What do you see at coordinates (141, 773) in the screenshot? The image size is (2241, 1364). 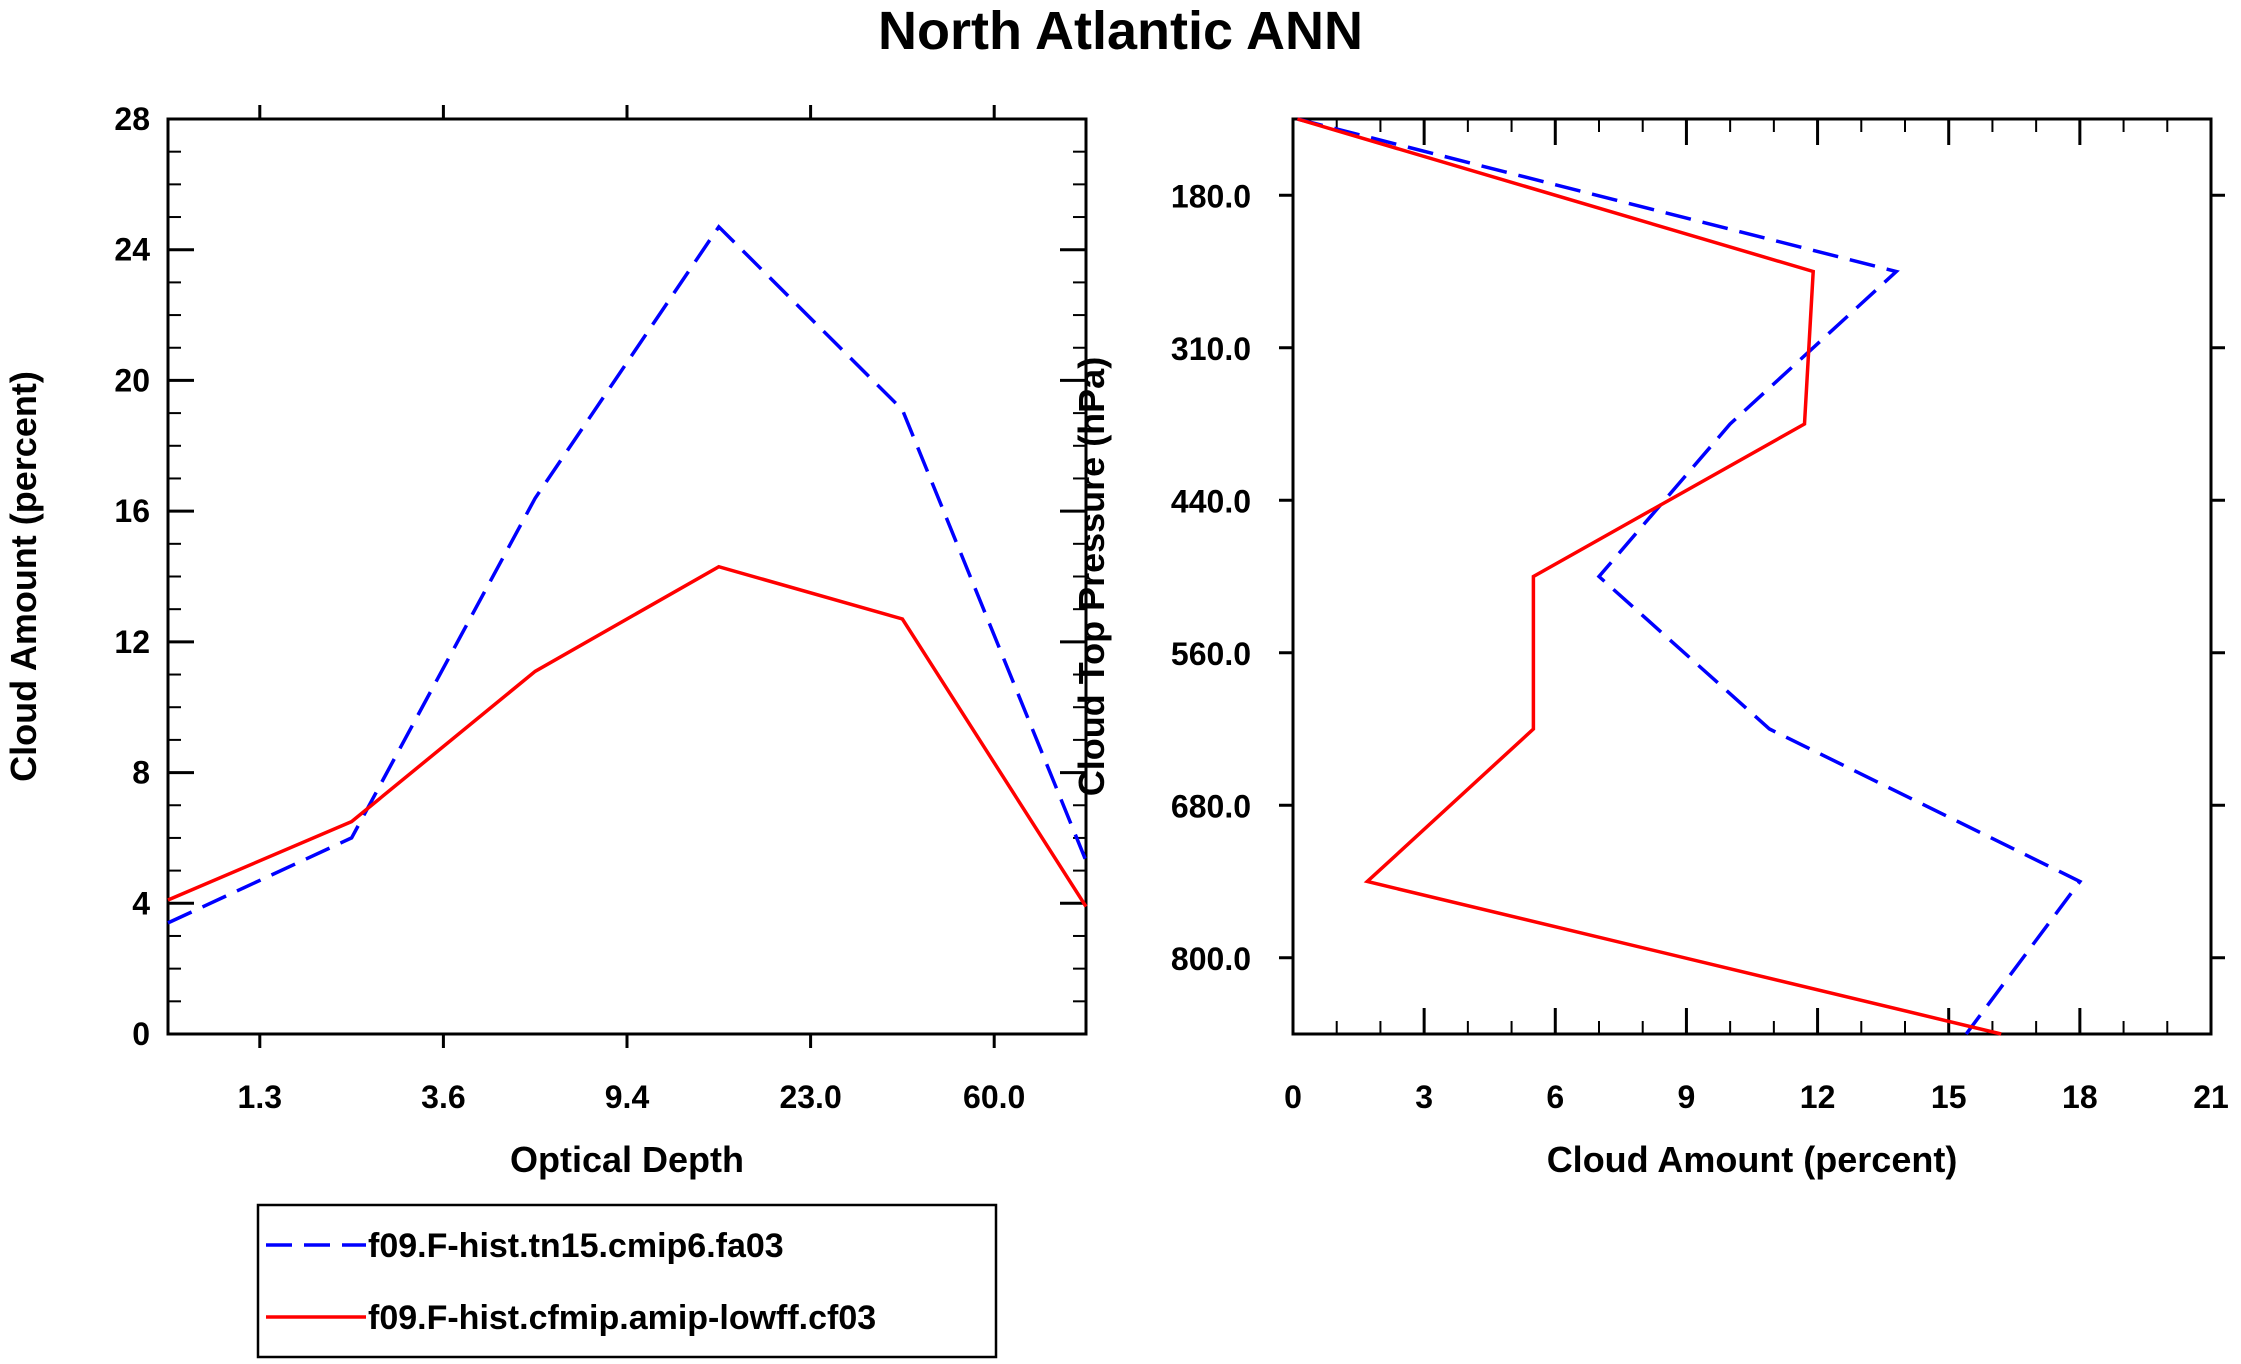 I see `left-y-tick-label: 8` at bounding box center [141, 773].